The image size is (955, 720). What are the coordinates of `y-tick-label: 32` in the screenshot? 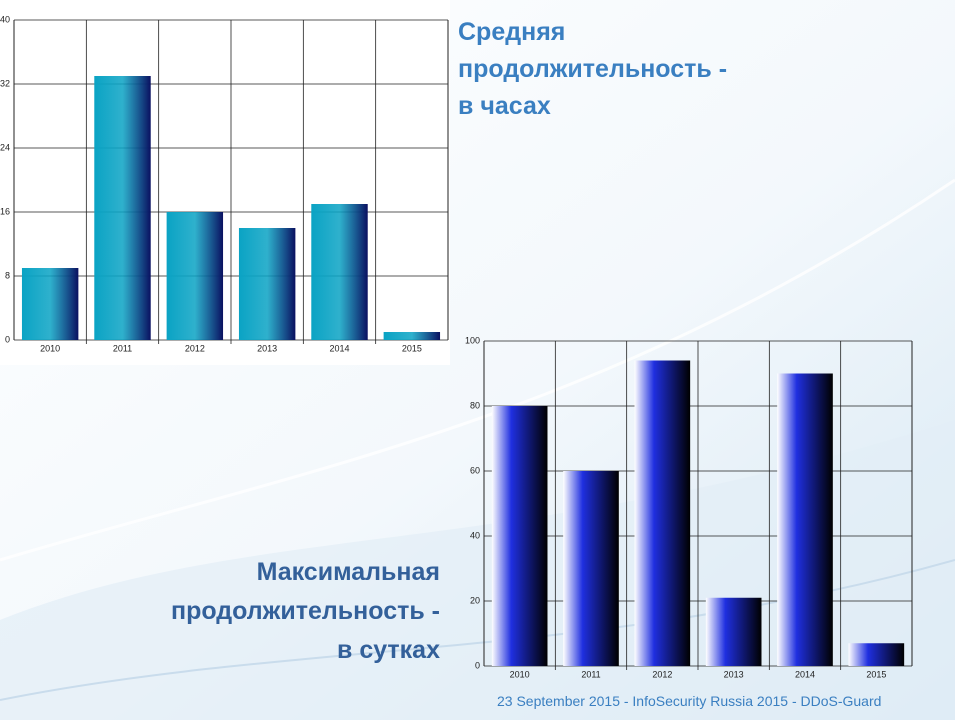 It's located at (5, 83).